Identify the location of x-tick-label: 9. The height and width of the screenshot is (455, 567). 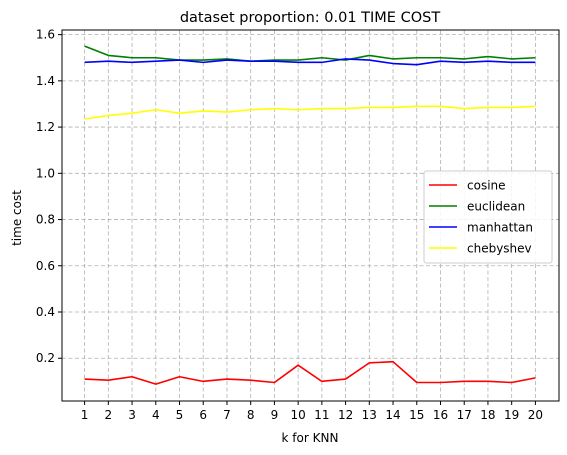
(275, 415).